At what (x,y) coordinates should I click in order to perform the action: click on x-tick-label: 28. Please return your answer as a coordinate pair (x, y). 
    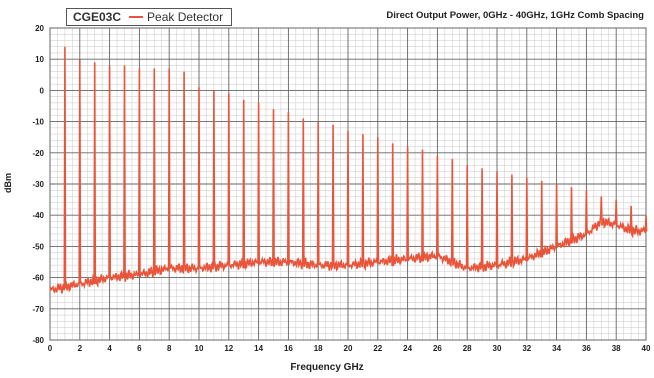
    Looking at the image, I should click on (467, 348).